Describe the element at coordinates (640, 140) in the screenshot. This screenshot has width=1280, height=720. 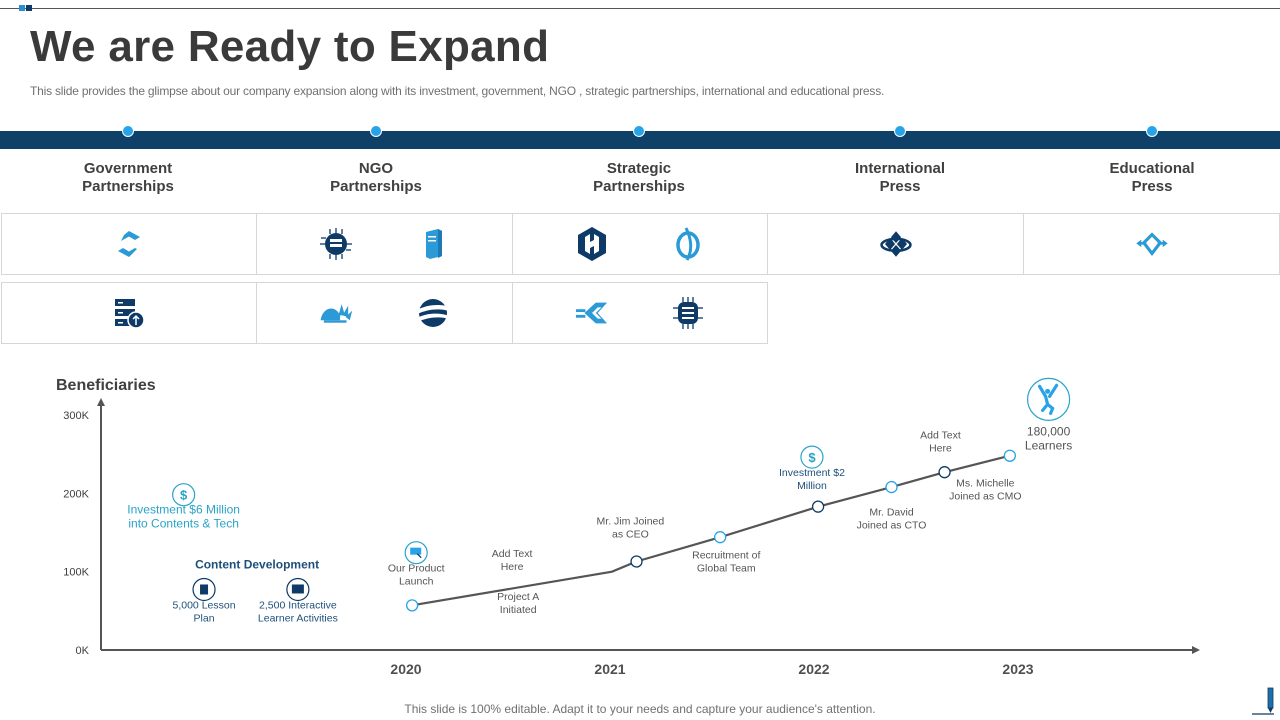
I see `timeline-band` at that location.